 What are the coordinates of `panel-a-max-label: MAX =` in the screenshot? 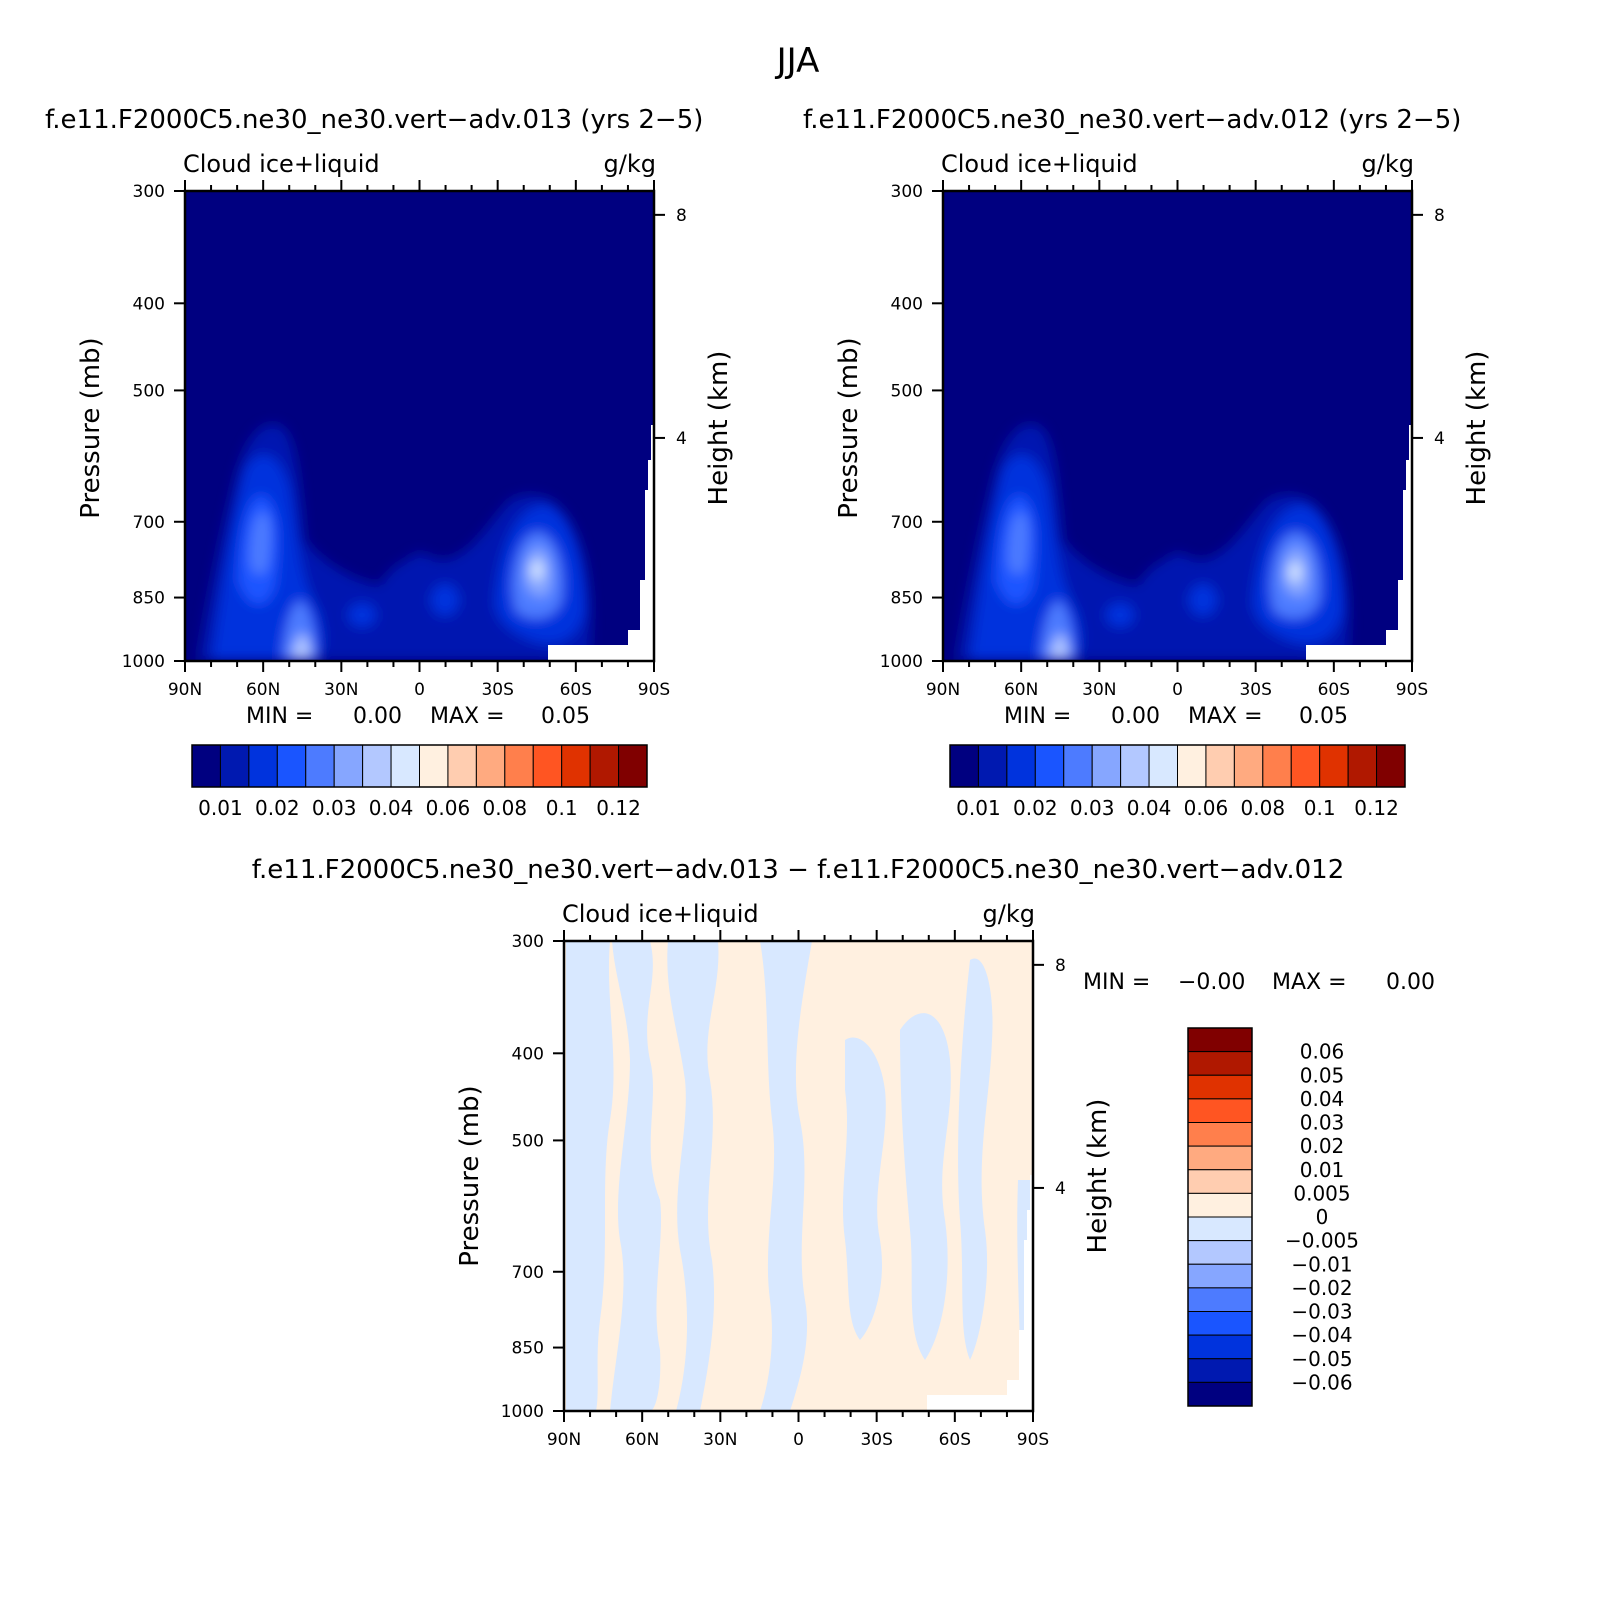 It's located at (467, 716).